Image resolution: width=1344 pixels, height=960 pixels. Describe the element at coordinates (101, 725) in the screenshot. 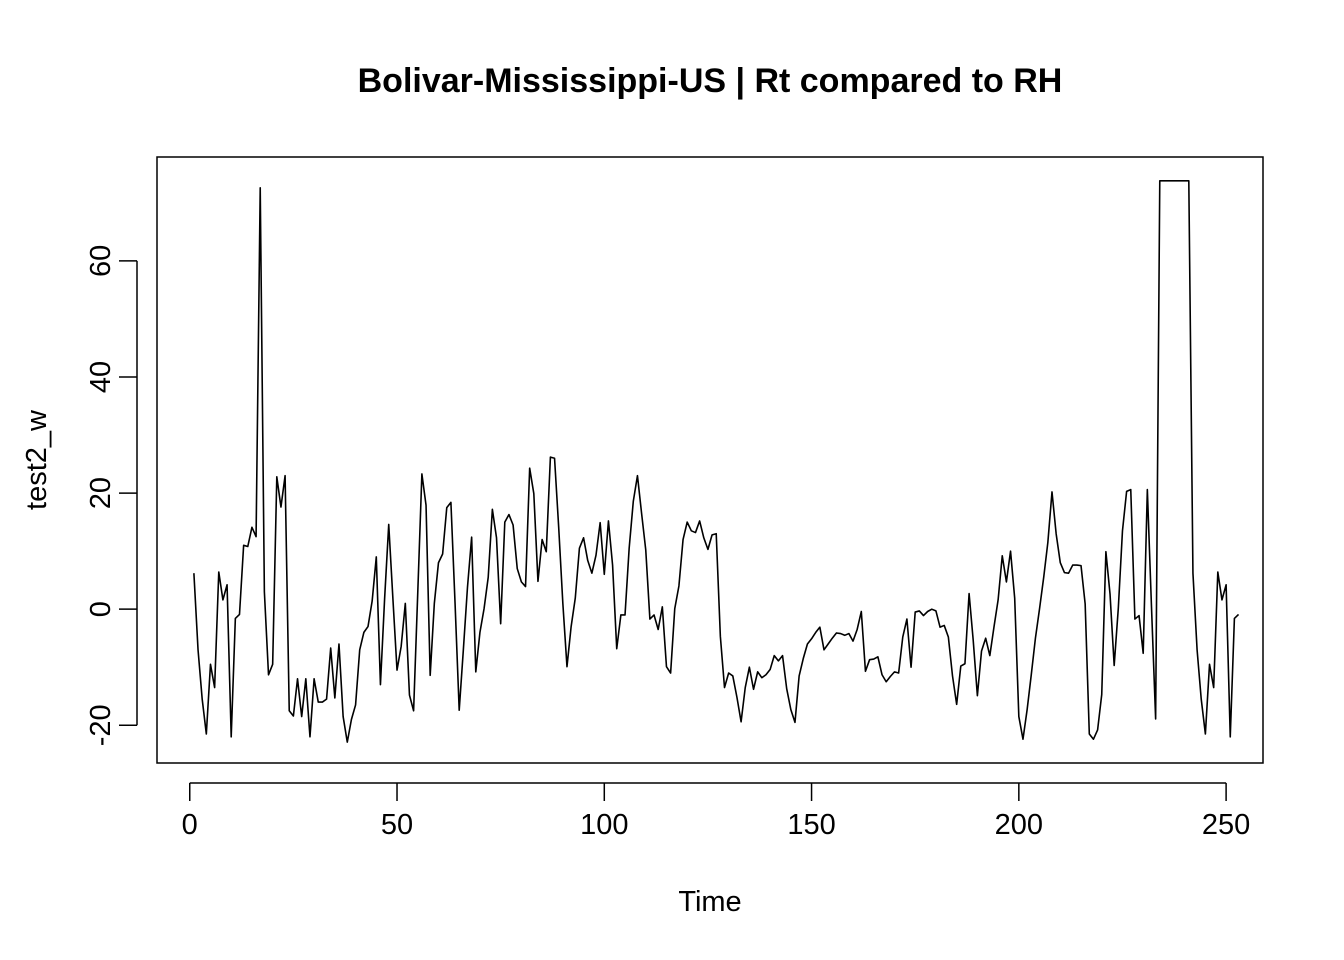

I see `y-tick-label: -20` at that location.